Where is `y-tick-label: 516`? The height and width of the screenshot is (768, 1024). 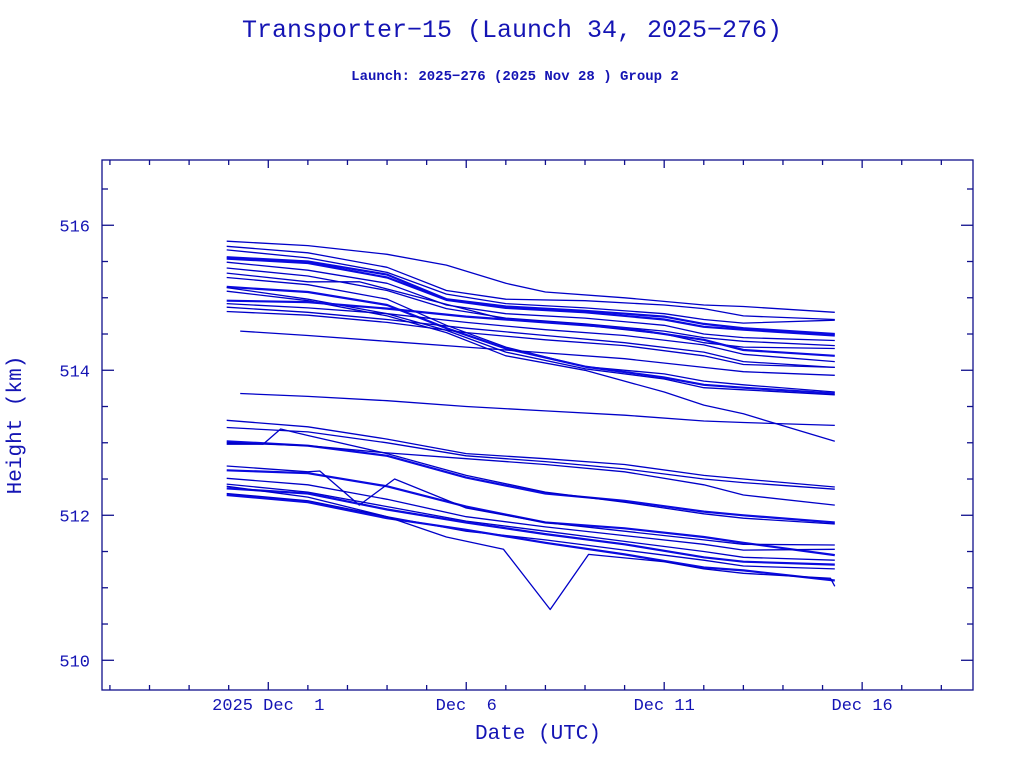
y-tick-label: 516 is located at coordinates (74, 227).